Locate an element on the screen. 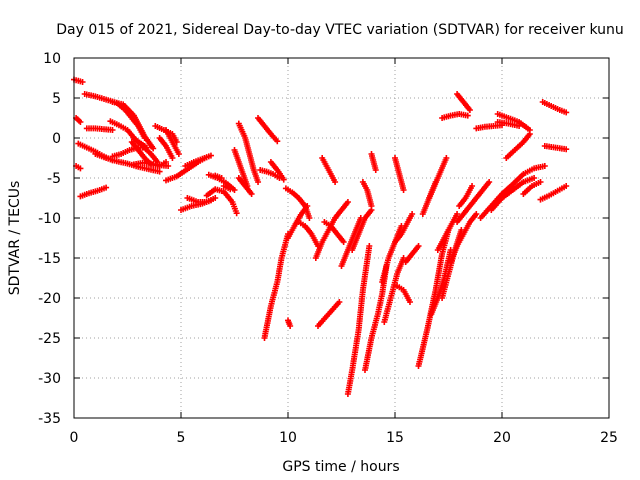  y-tick-label: 5 is located at coordinates (56, 99).